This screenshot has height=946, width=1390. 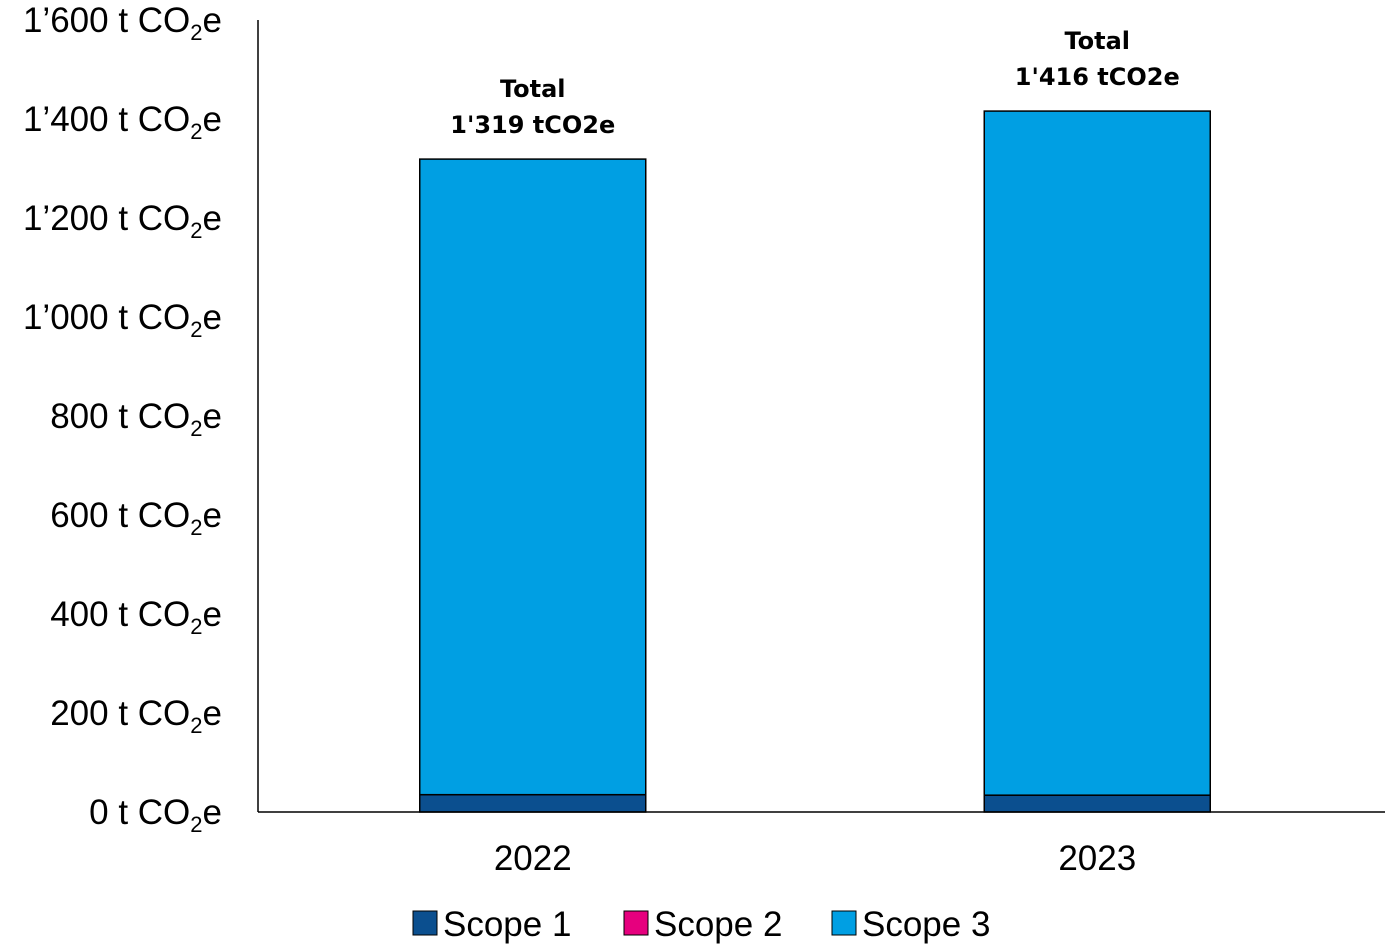 What do you see at coordinates (120, 515) in the screenshot?
I see `y-tick-text: 600 t CO` at bounding box center [120, 515].